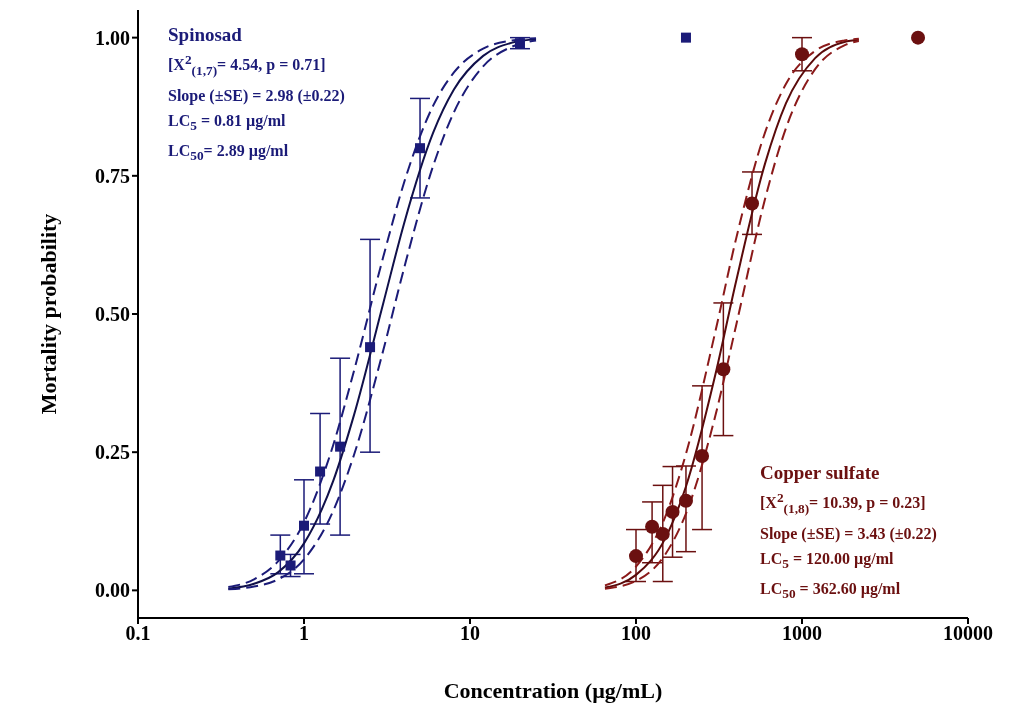 This screenshot has width=1013, height=726. I want to click on y-tick-label: 0.75, so click(112, 175).